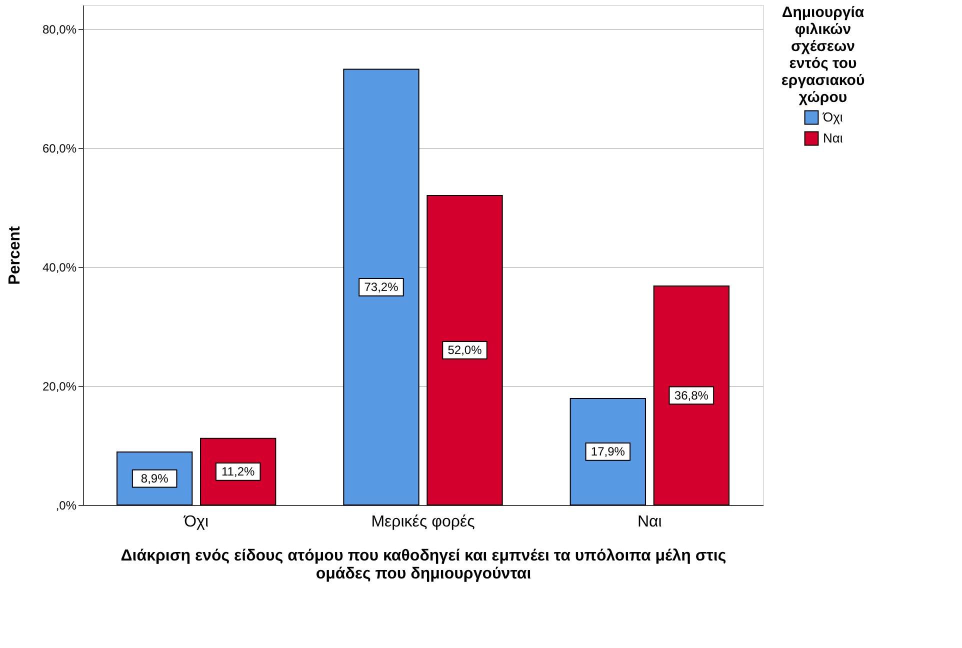 Image resolution: width=962 pixels, height=648 pixels. Describe the element at coordinates (15, 255) in the screenshot. I see `y-axis-title: Percent` at that location.